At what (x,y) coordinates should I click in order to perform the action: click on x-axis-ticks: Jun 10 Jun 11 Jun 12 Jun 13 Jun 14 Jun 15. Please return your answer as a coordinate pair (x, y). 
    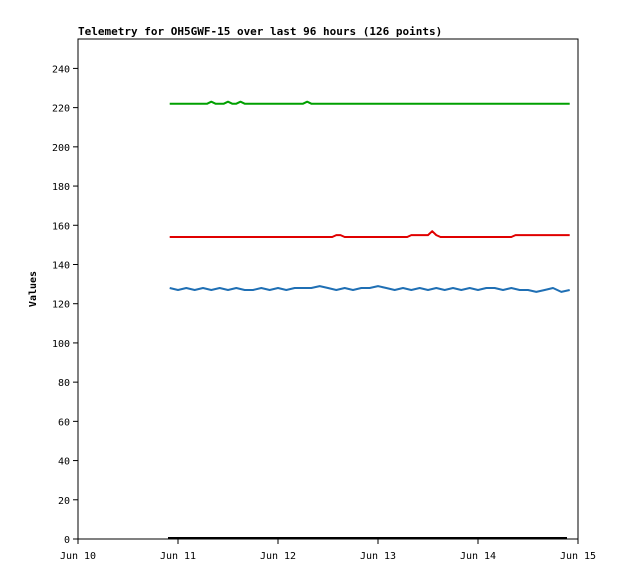
    Looking at the image, I should click on (328, 550).